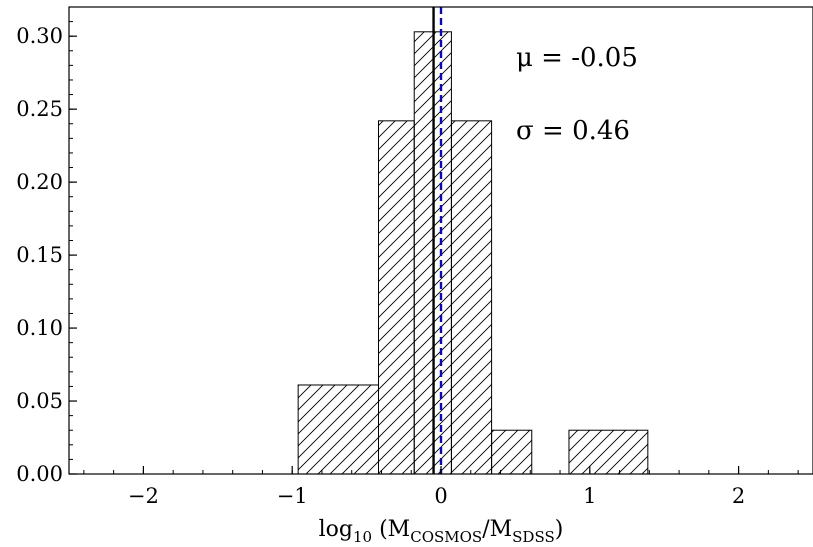  I want to click on x-axis-label: log10 (MCOSMOS/MSDSS), so click(441, 531).